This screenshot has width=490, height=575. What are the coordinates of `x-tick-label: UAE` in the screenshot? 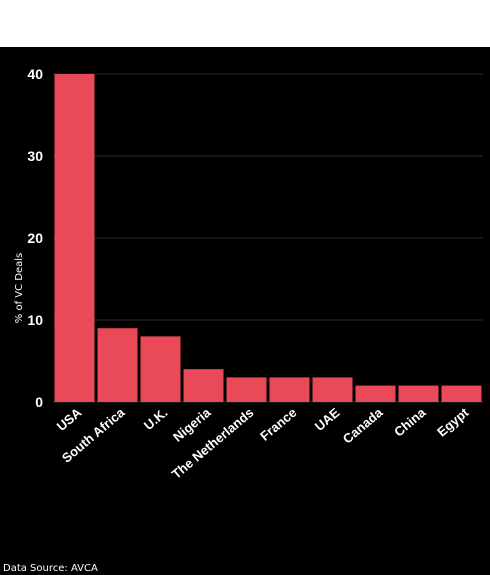 It's located at (327, 419).